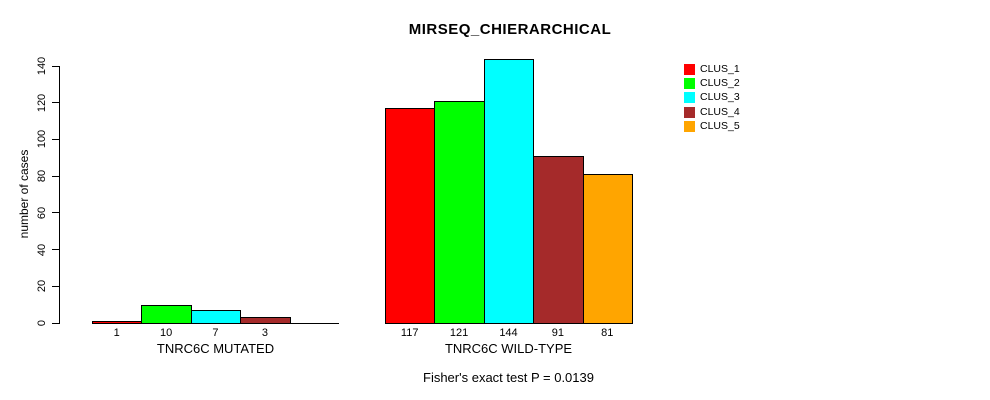 The width and height of the screenshot is (990, 400). What do you see at coordinates (508, 333) in the screenshot?
I see `bar-value-label: 144` at bounding box center [508, 333].